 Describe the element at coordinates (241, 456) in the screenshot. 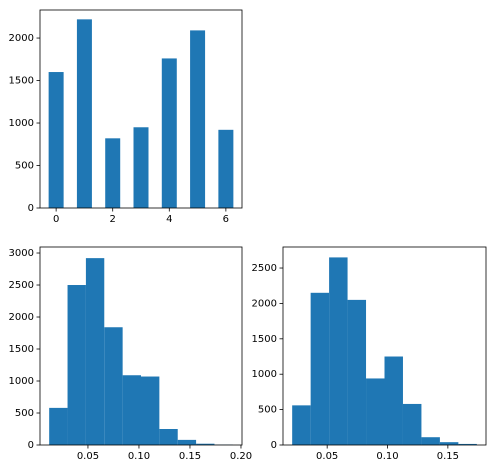

I see `x-tick-label: 0.20` at that location.